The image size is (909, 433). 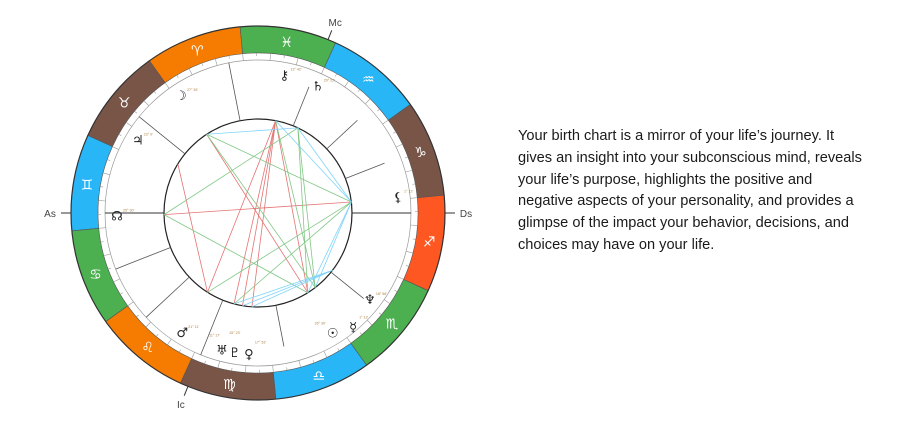 I want to click on taurus-sign-icon: ♉︎, so click(x=124, y=104).